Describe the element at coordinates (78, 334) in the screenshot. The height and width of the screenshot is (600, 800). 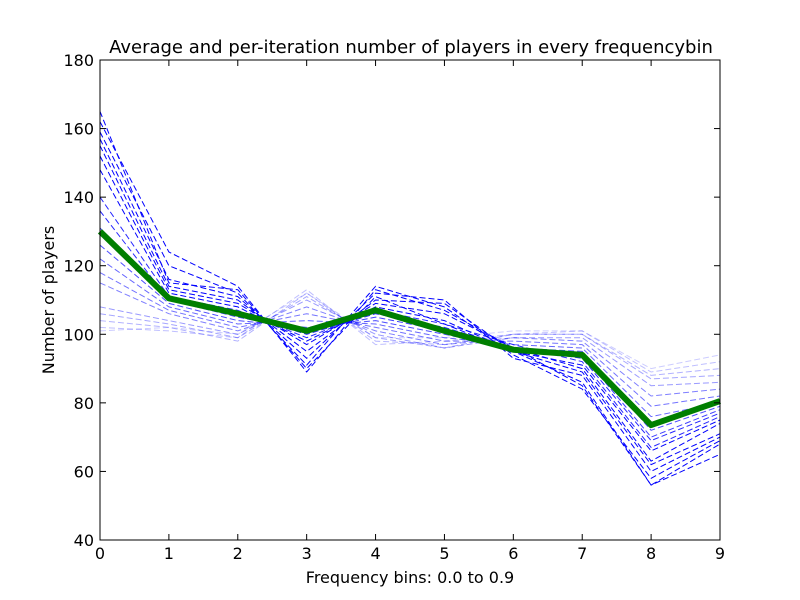
I see `y-tick-label: 100` at that location.